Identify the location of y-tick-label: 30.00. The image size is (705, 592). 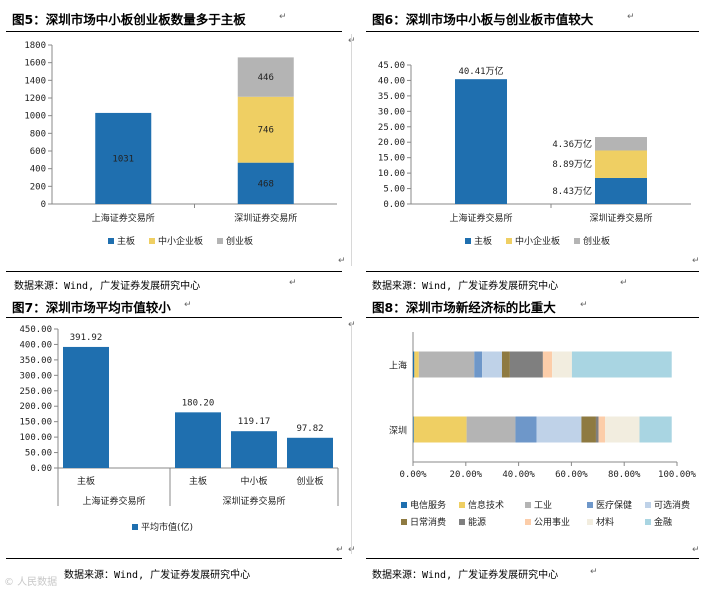
(391, 112).